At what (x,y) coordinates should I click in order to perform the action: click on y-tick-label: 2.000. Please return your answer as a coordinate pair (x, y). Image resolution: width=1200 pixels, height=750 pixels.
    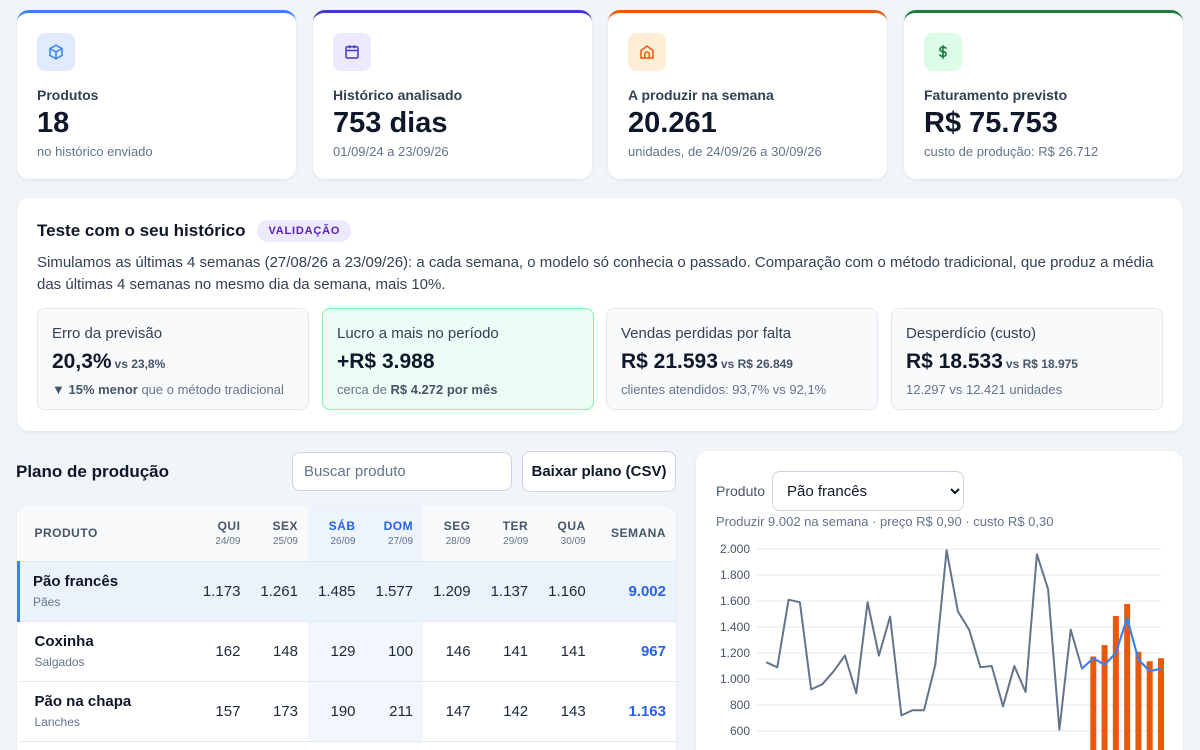
    Looking at the image, I should click on (735, 549).